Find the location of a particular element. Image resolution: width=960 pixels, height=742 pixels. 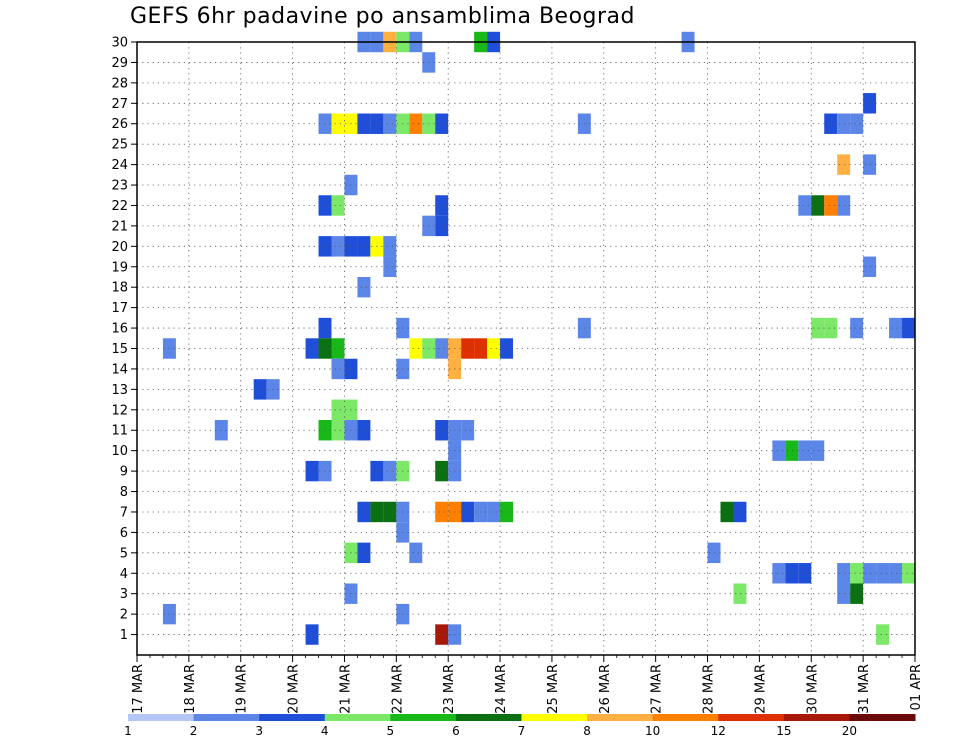

y-tick-label: 29 is located at coordinates (119, 63).